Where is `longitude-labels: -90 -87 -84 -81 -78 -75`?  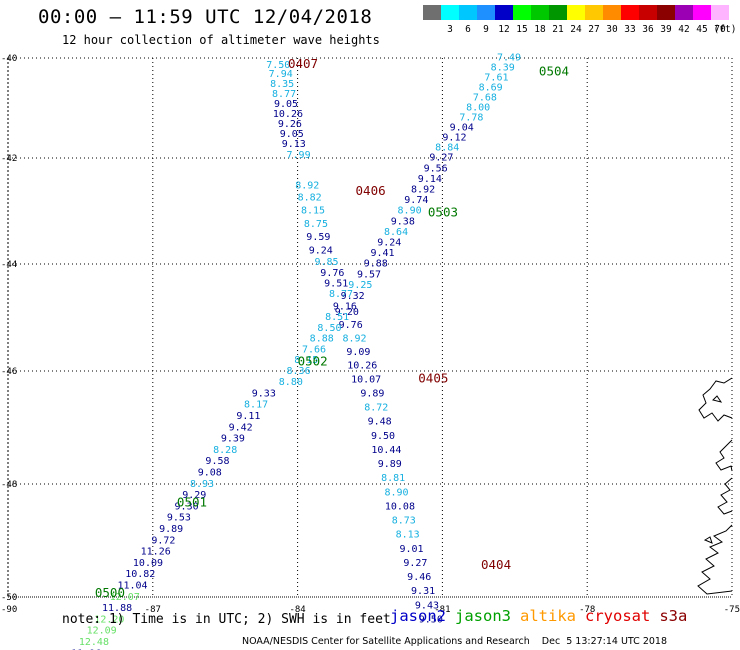
longitude-labels: -90 -87 -84 -81 -78 -75 is located at coordinates (370, 610).